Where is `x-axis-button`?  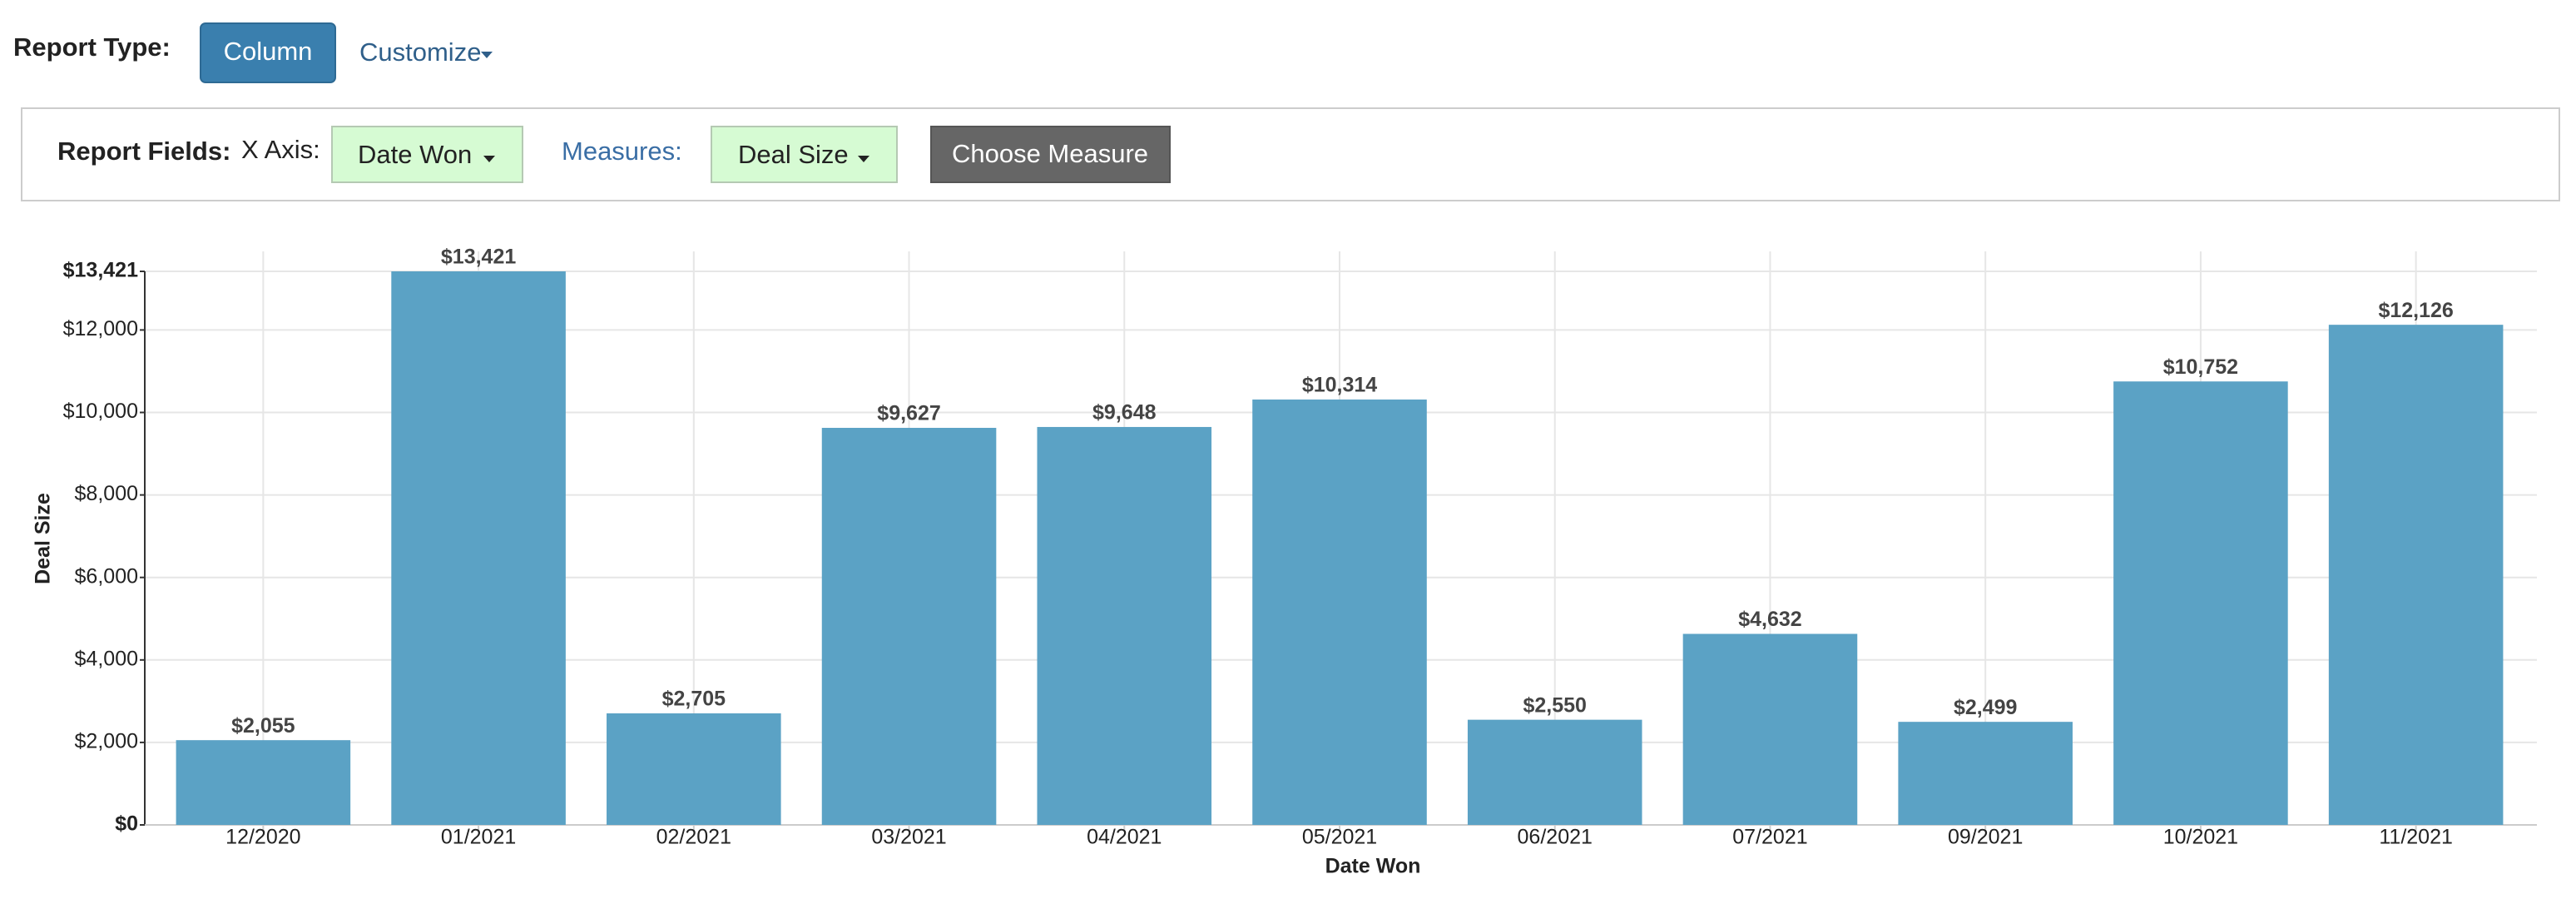 x-axis-button is located at coordinates (427, 154).